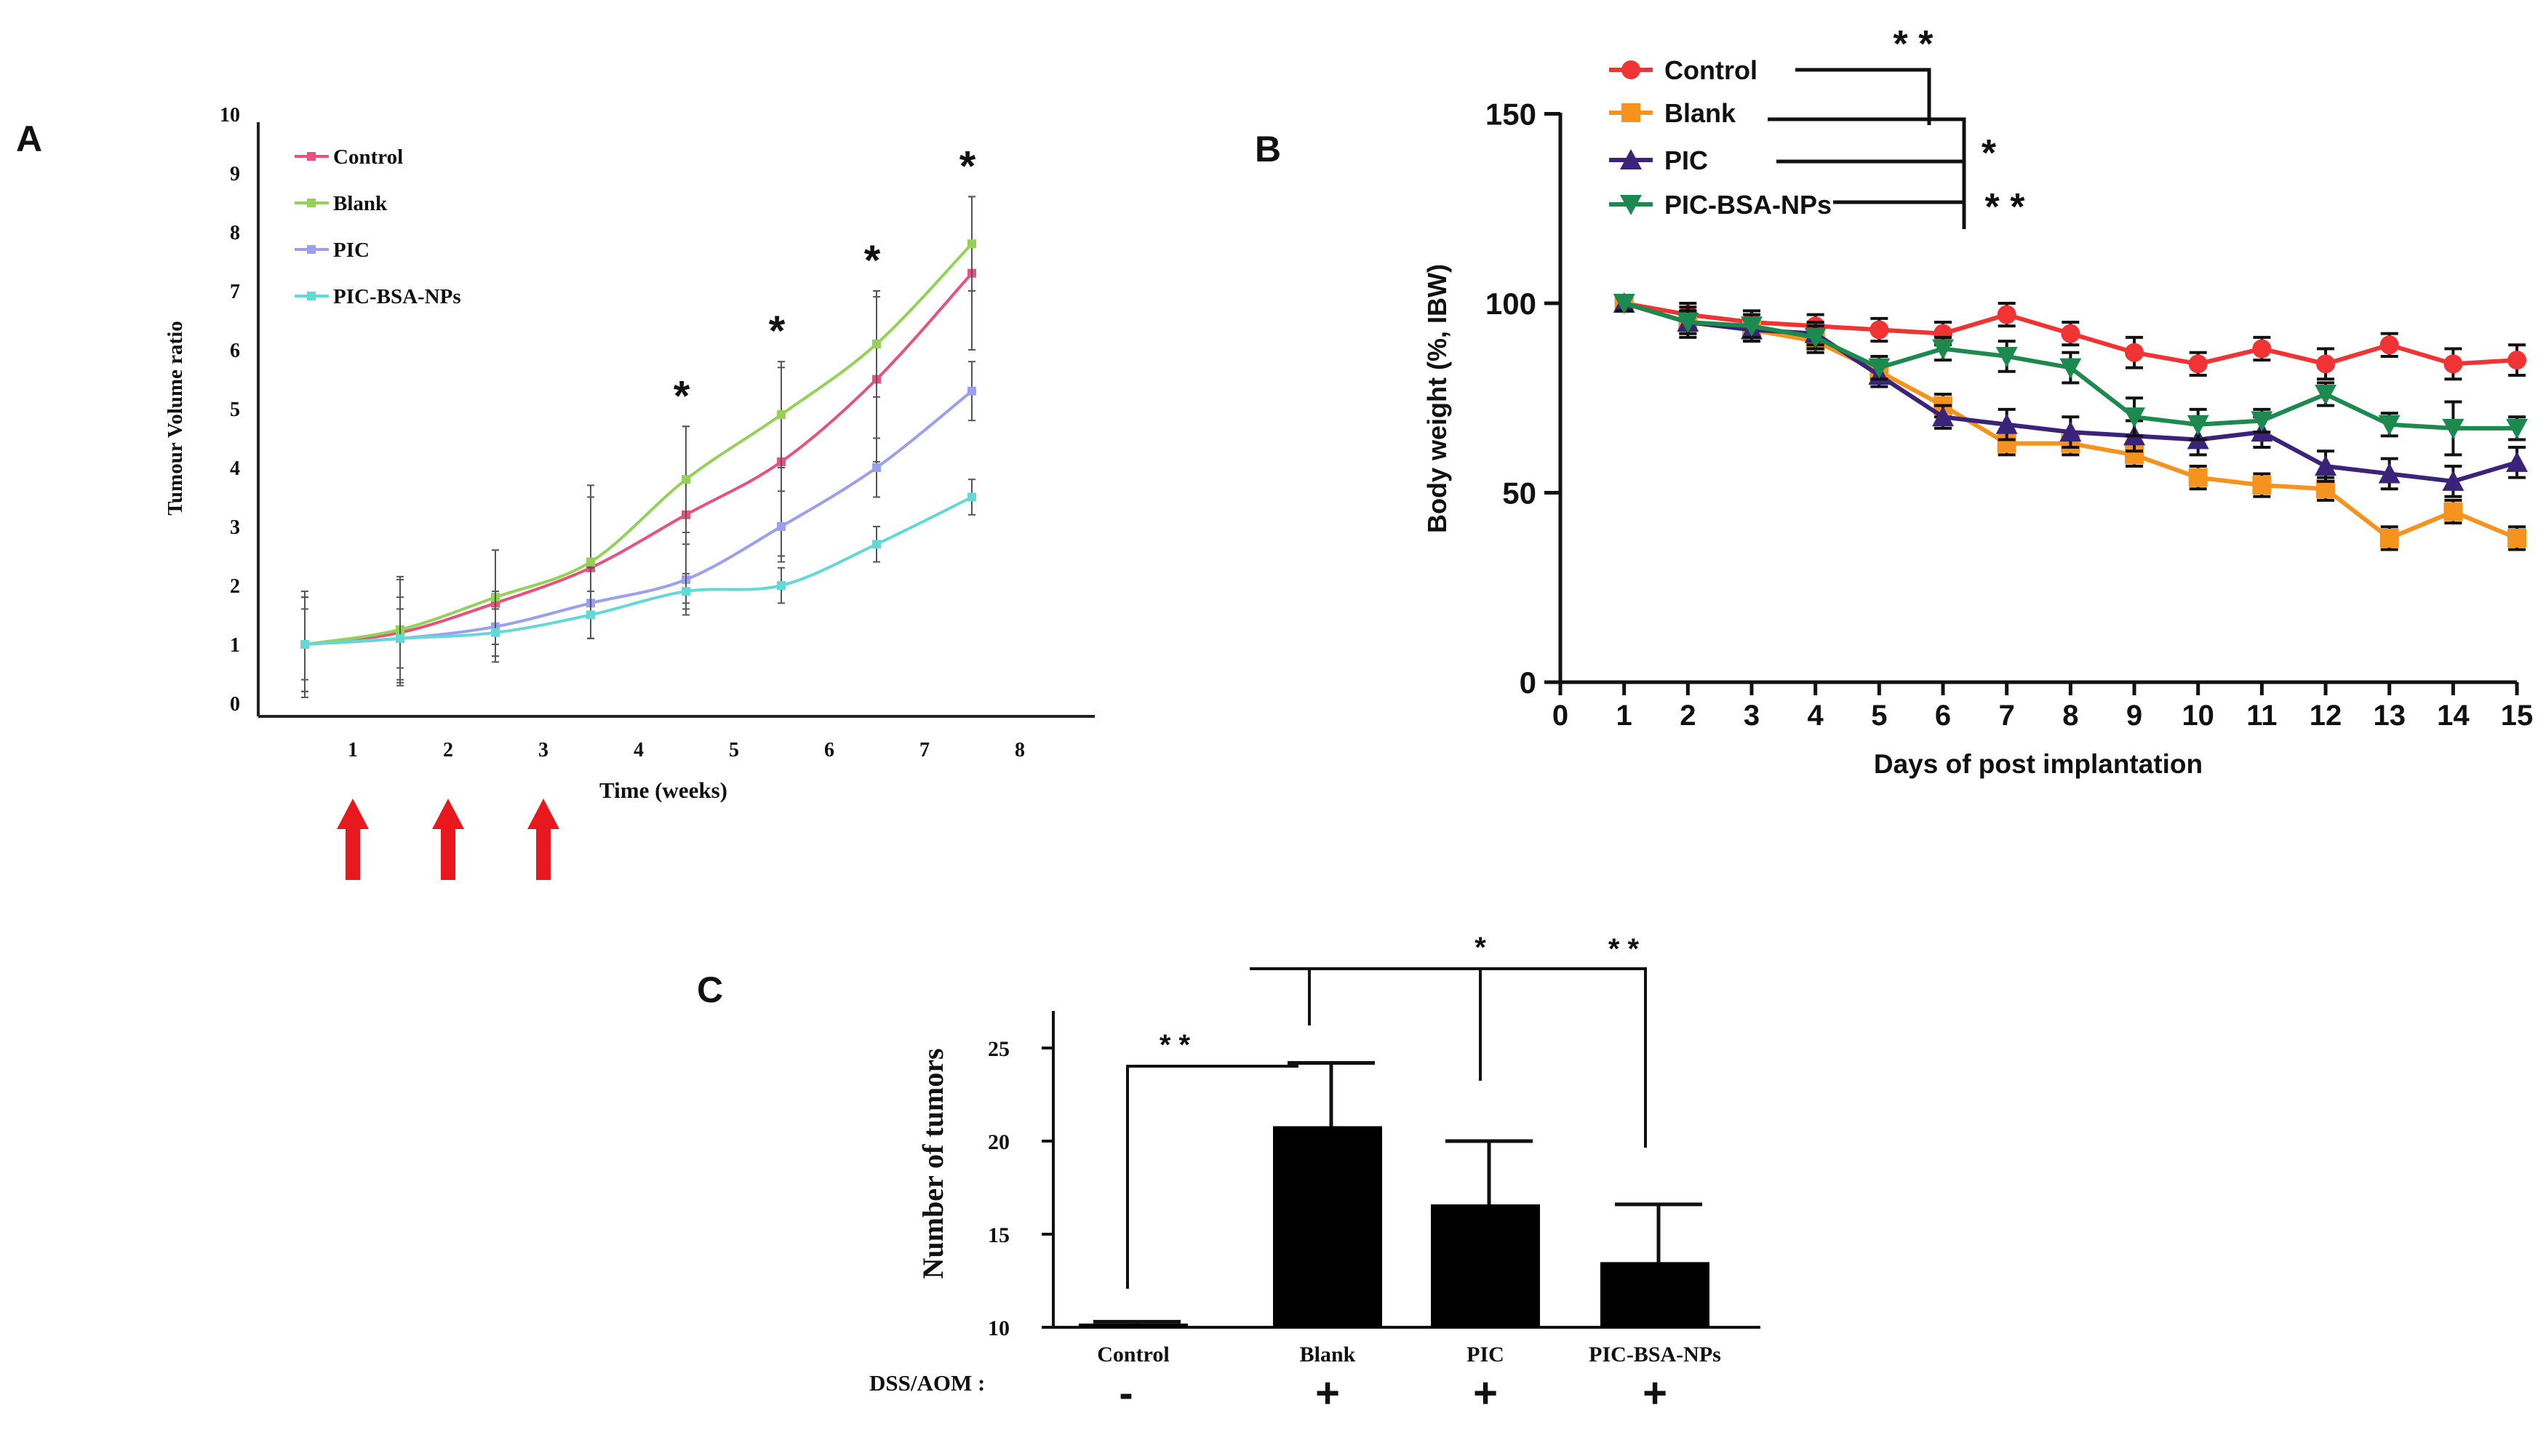  Describe the element at coordinates (999, 1142) in the screenshot. I see `chart-c-ytick-label: 20` at that location.